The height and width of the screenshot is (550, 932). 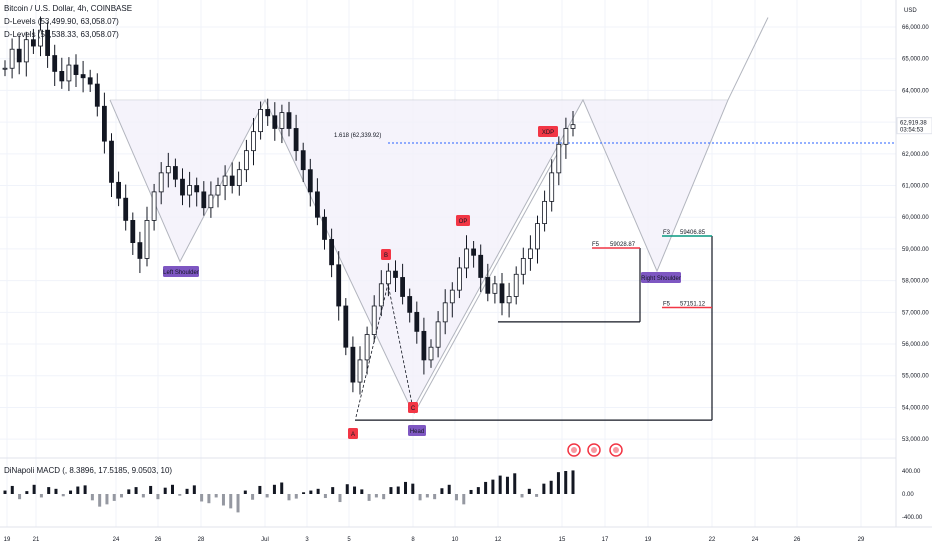 I want to click on time-tick-label: Jul, so click(x=265, y=540).